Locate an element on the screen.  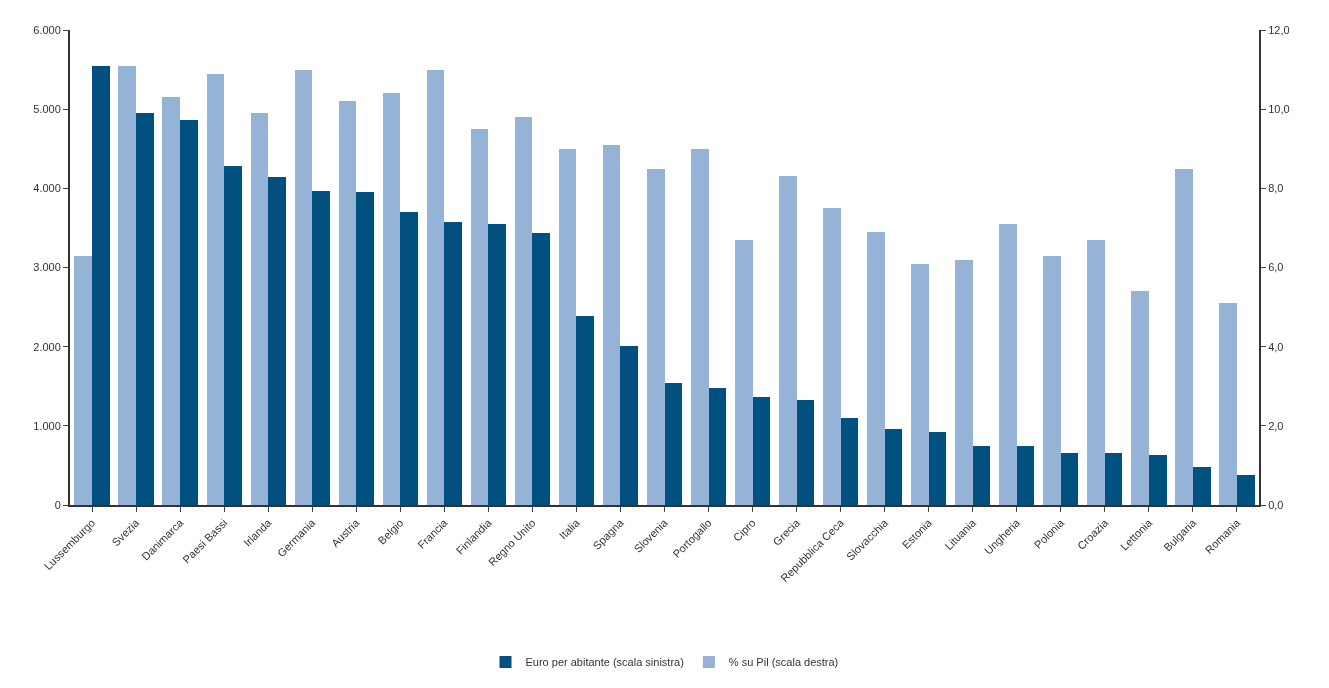
y2-tick-label: 10,0 is located at coordinates (1279, 109).